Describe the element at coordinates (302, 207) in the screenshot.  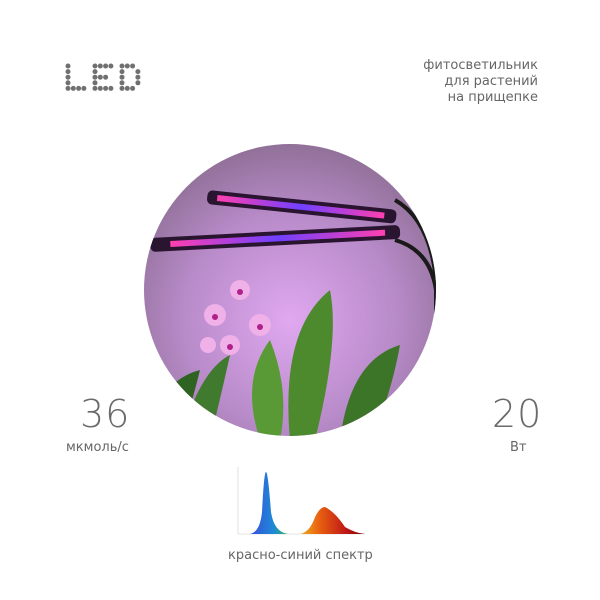
I see `lamp-bar-upper` at that location.